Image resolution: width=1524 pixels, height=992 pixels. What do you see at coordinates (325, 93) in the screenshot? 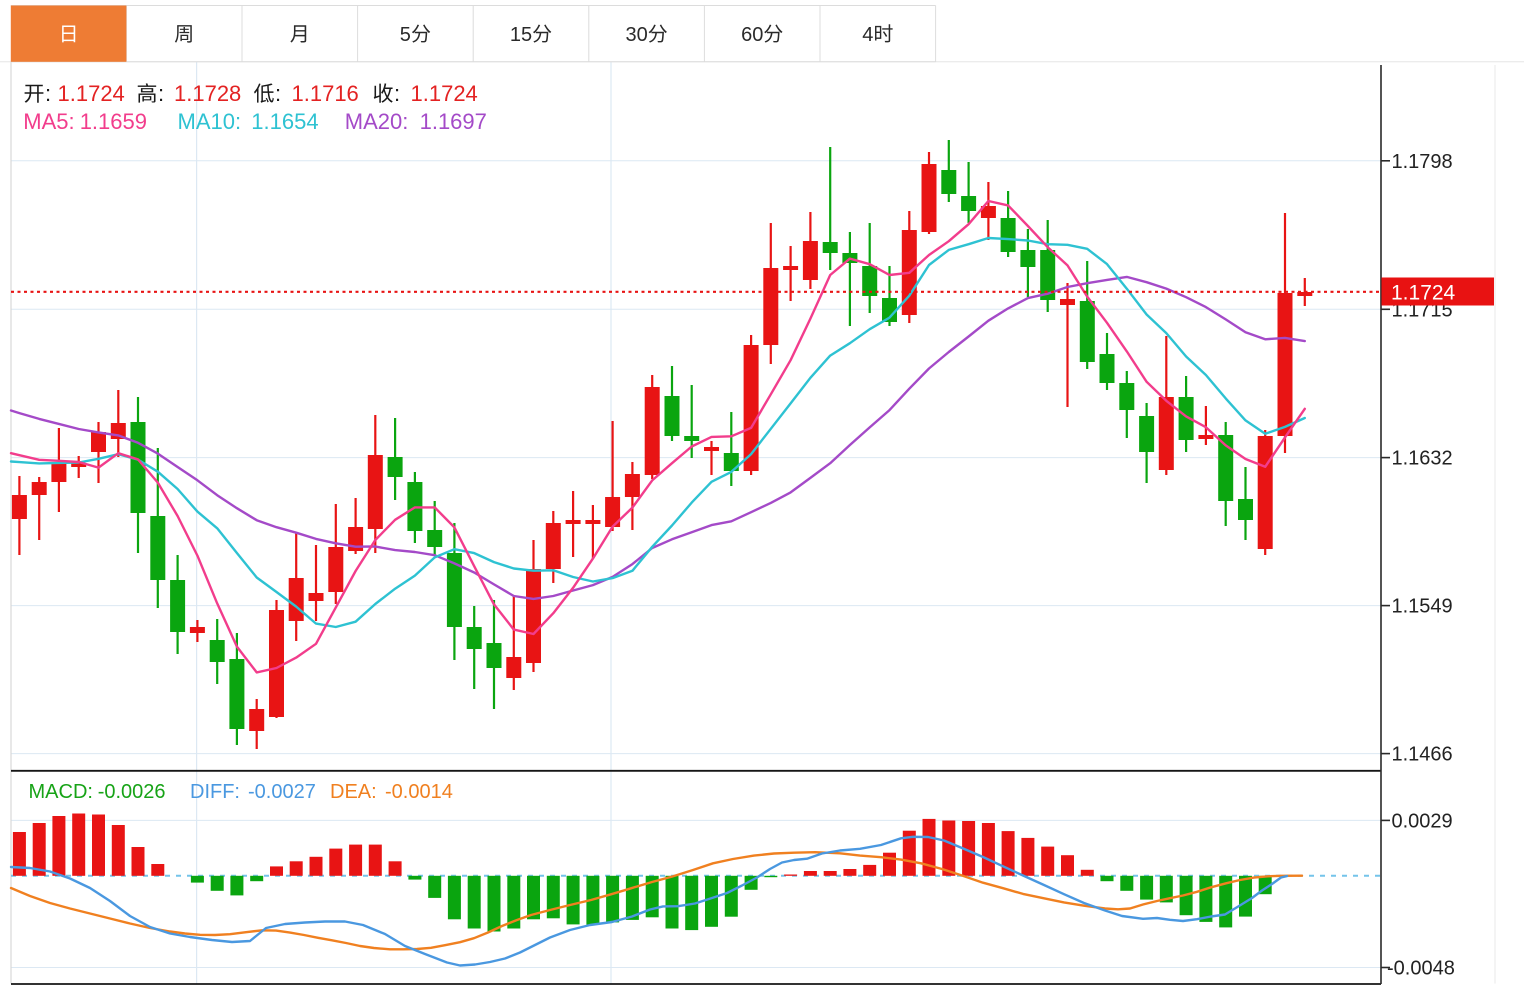
I see `svg-text: 1.1716` at bounding box center [325, 93].